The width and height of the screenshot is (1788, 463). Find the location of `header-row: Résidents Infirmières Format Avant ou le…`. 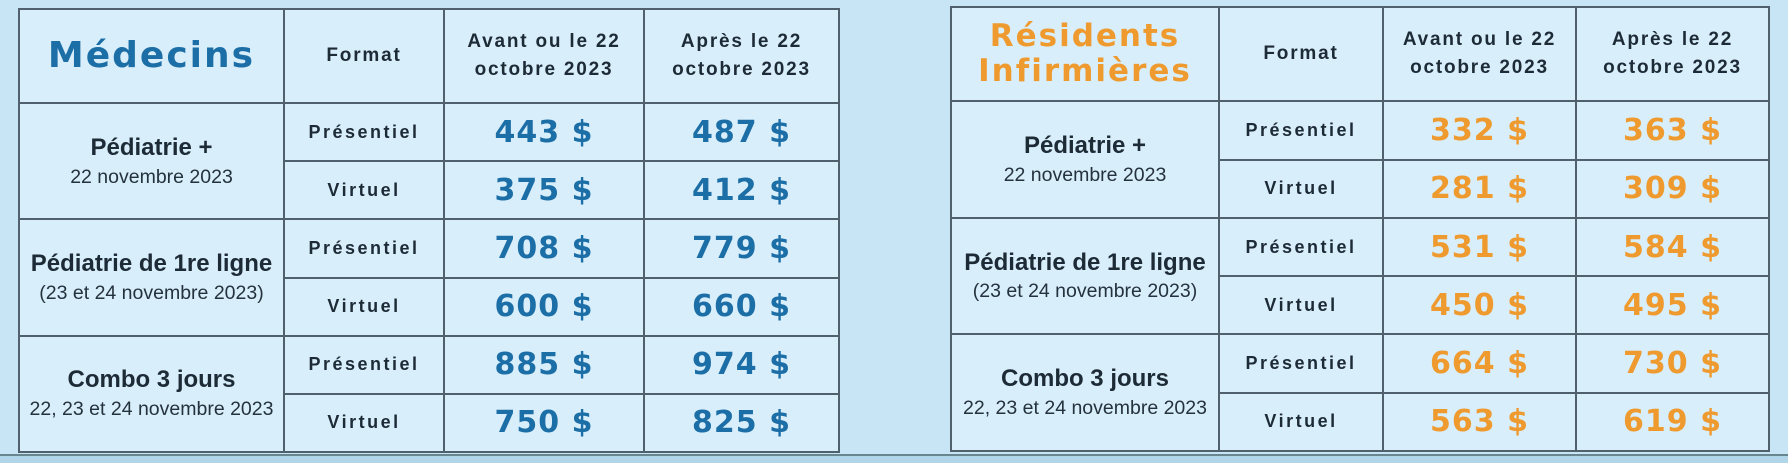

header-row: Résidents Infirmières Format Avant ou le… is located at coordinates (1360, 54).